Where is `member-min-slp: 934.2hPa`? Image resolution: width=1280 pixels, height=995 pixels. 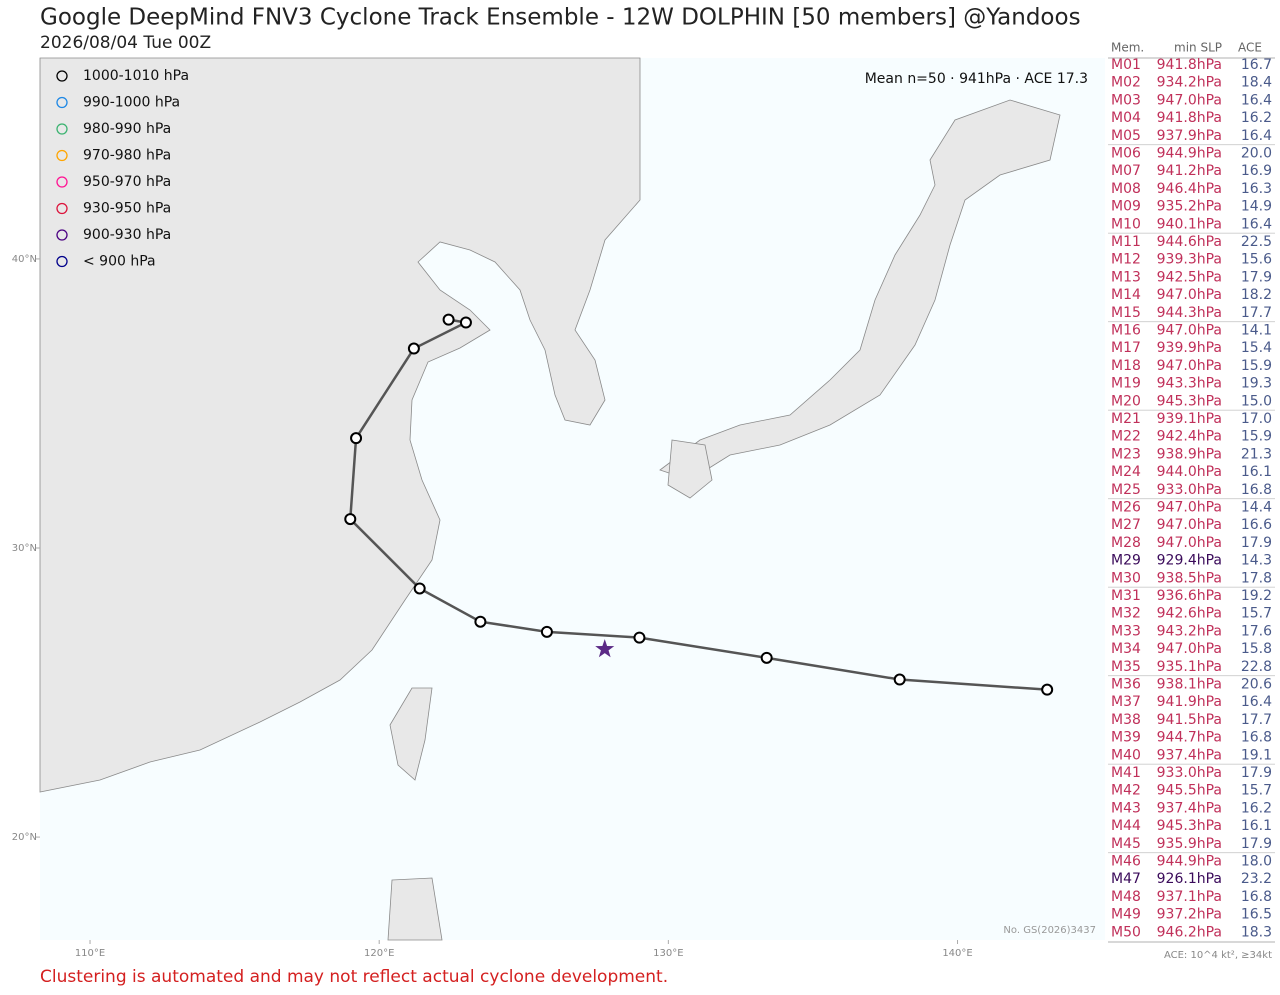 member-min-slp: 934.2hPa is located at coordinates (1189, 83).